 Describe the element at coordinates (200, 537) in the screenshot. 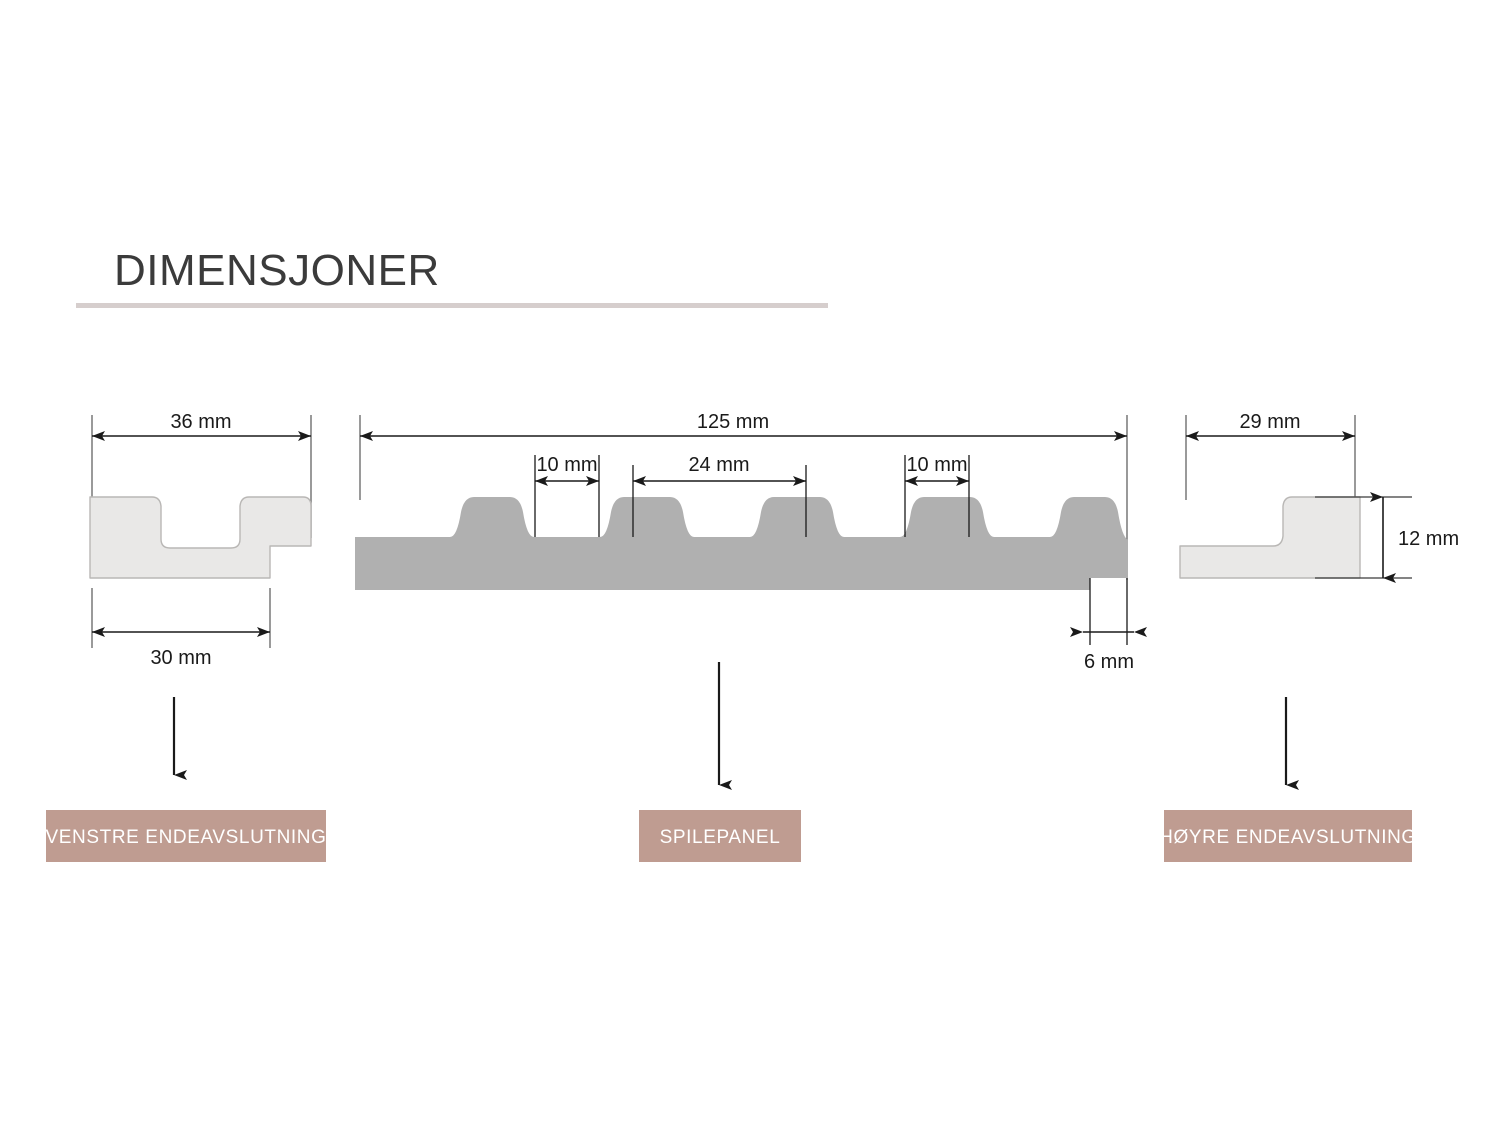

I see `left-end-cap-profile` at that location.